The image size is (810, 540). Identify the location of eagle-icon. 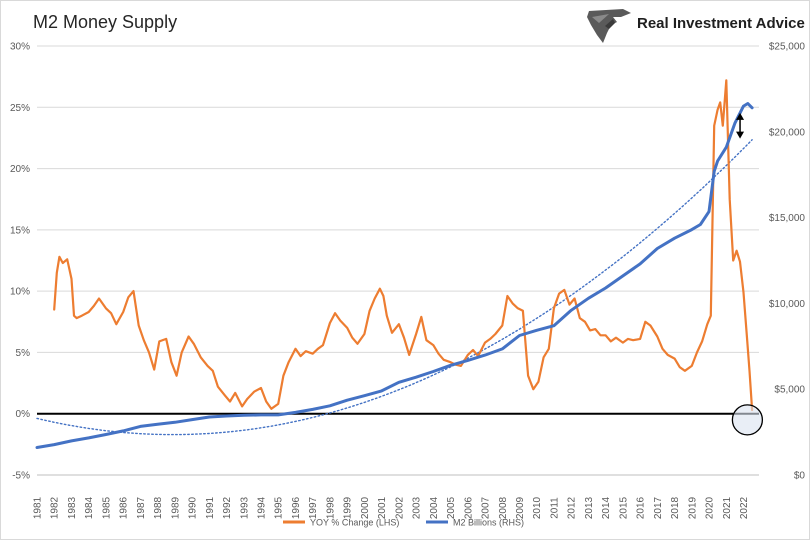
(609, 26).